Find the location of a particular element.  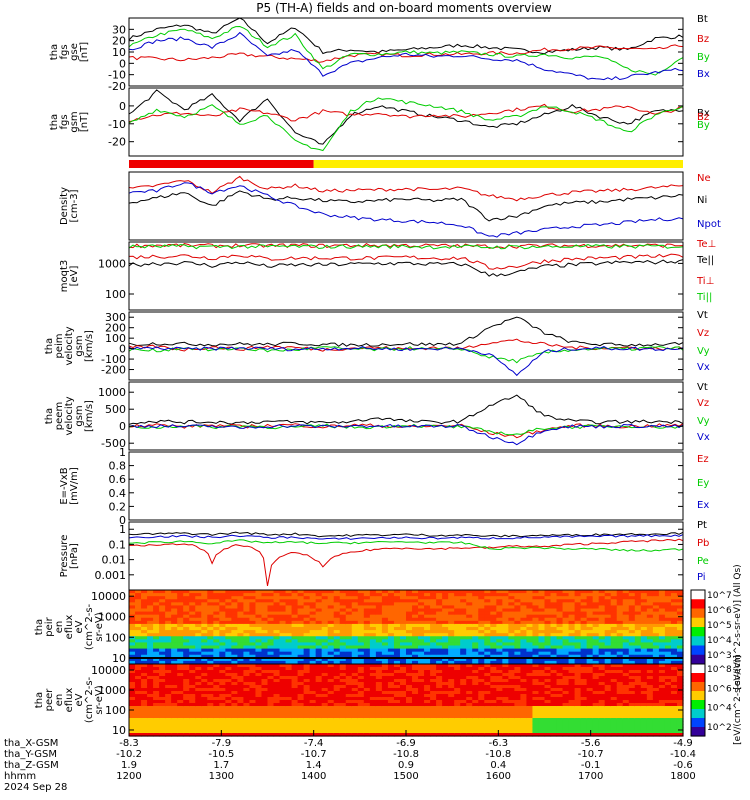

series-line-Vx is located at coordinates (406, 434).